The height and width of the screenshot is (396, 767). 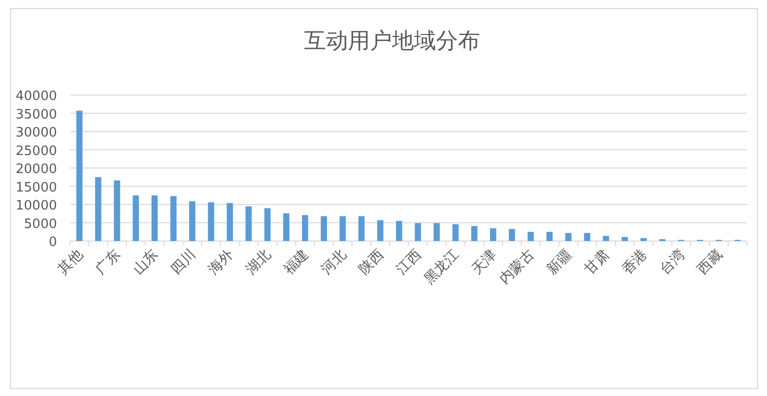 What do you see at coordinates (258, 262) in the screenshot?
I see `x-tick-label: 湖北` at bounding box center [258, 262].